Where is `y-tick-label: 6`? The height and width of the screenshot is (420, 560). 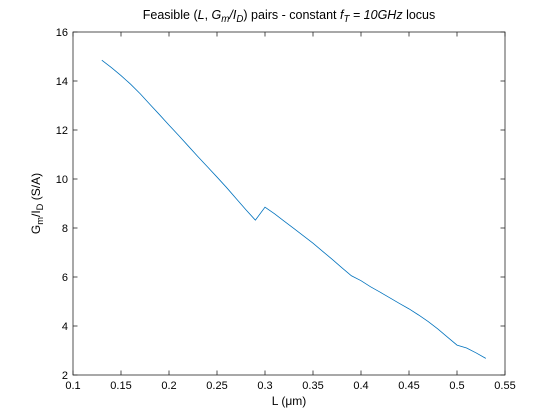
y-tick-label: 6 is located at coordinates (65, 278).